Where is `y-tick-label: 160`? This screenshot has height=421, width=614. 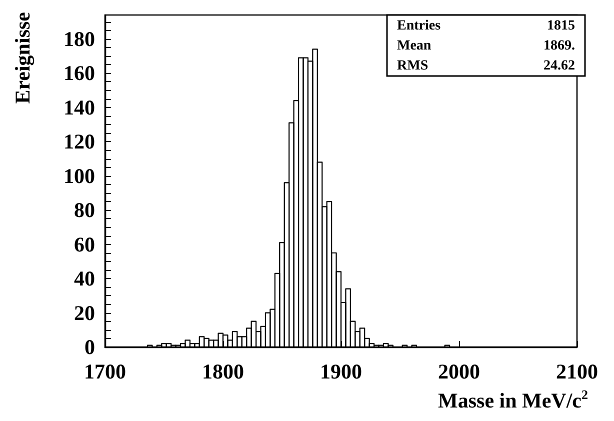 y-tick-label: 160 is located at coordinates (79, 73).